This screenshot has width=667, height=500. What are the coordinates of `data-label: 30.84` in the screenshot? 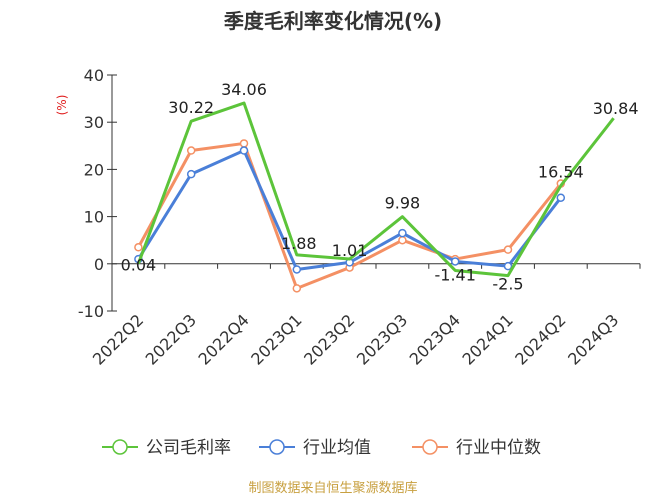 It's located at (616, 108).